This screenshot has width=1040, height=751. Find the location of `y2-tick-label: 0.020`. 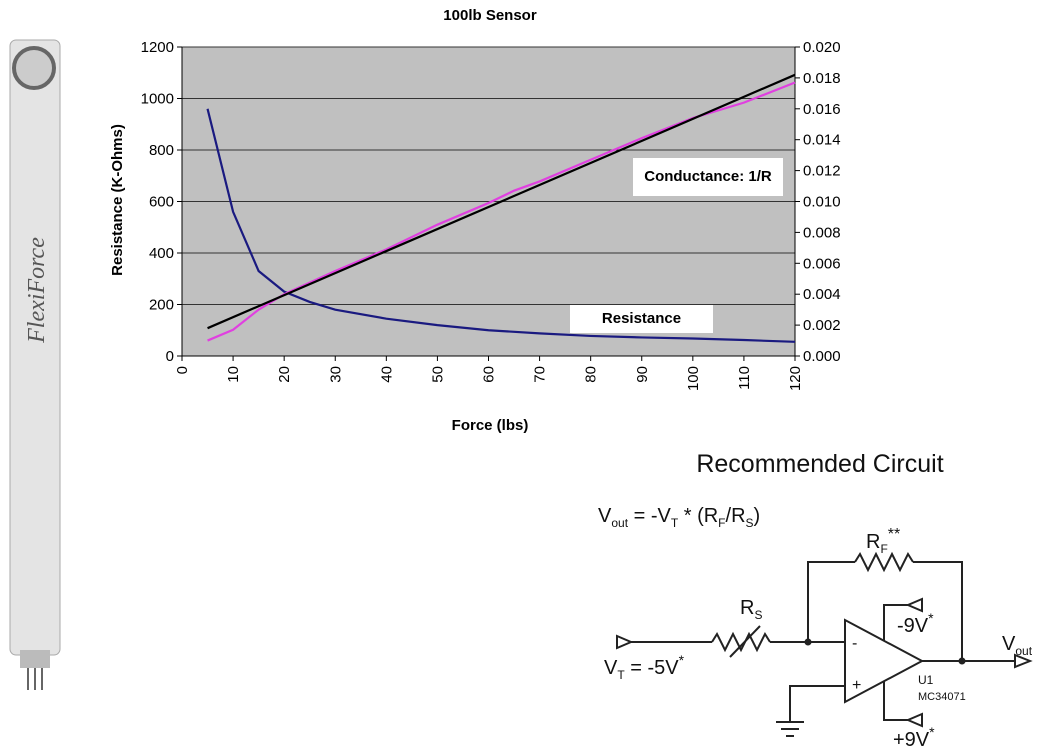

y2-tick-label: 0.020 is located at coordinates (822, 47).